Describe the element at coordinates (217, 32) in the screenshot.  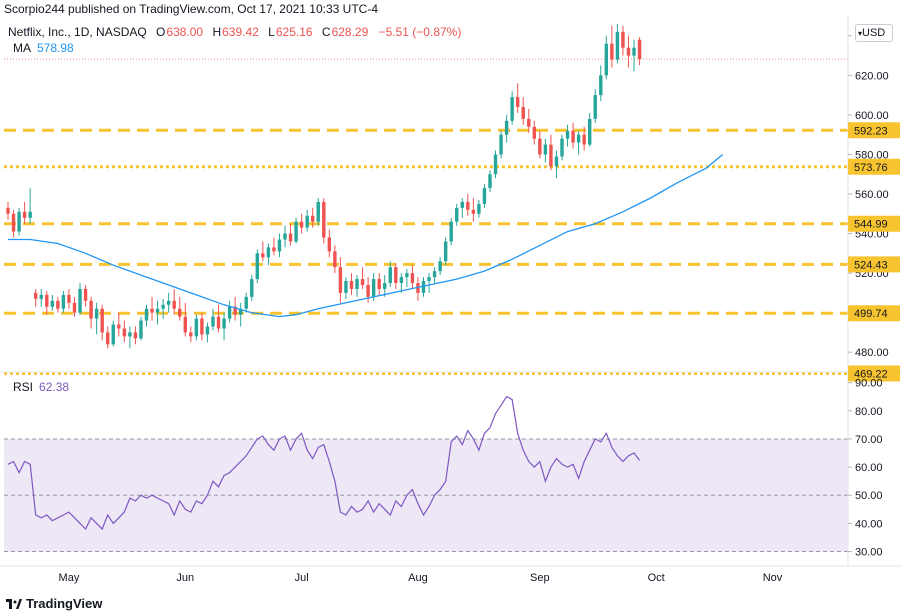
I see `high-label: H` at that location.